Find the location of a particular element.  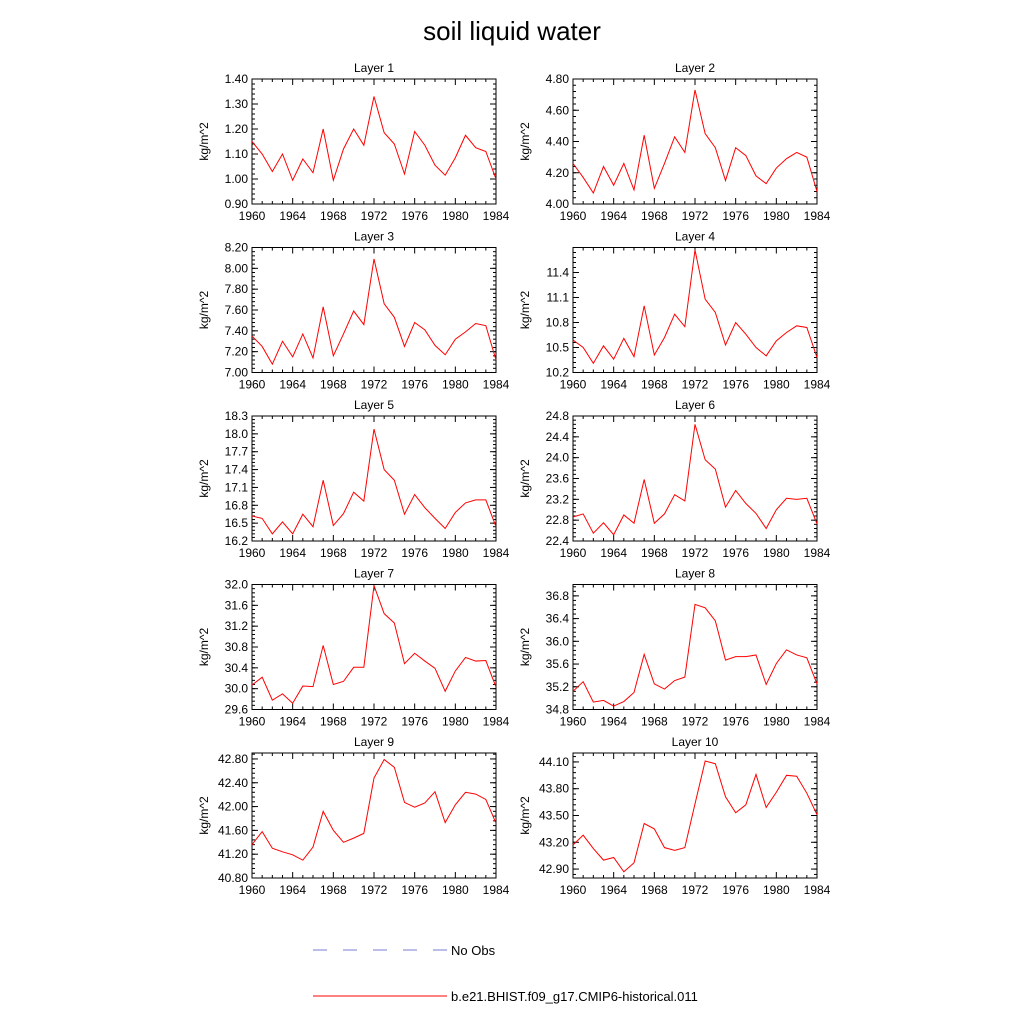

y-tick-label: 36.4 is located at coordinates (558, 619).